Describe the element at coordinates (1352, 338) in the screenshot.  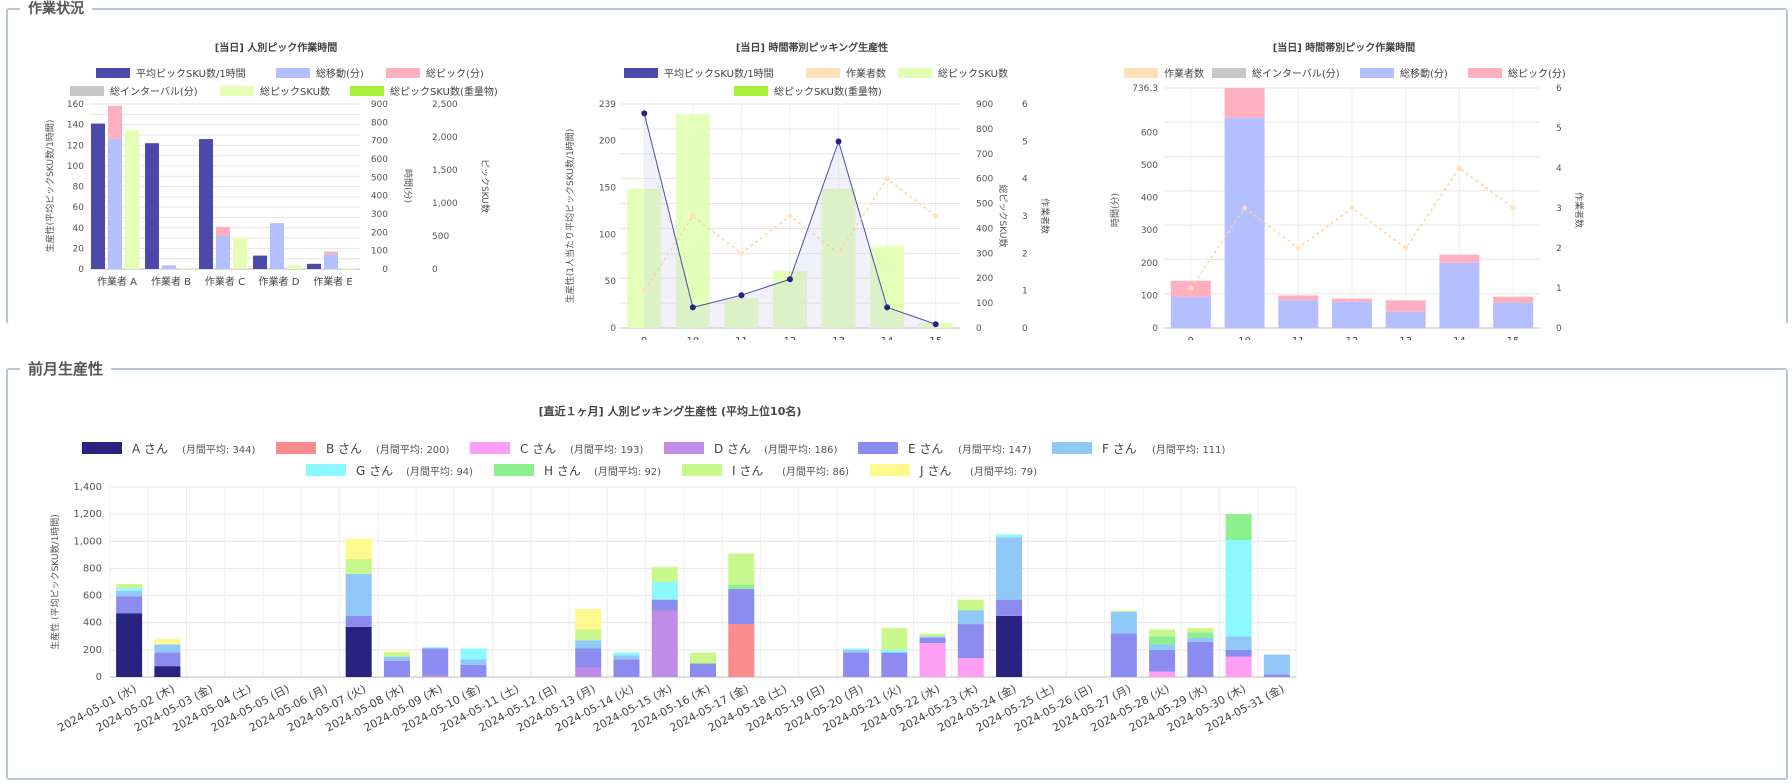
I see `x-tick: 12` at that location.